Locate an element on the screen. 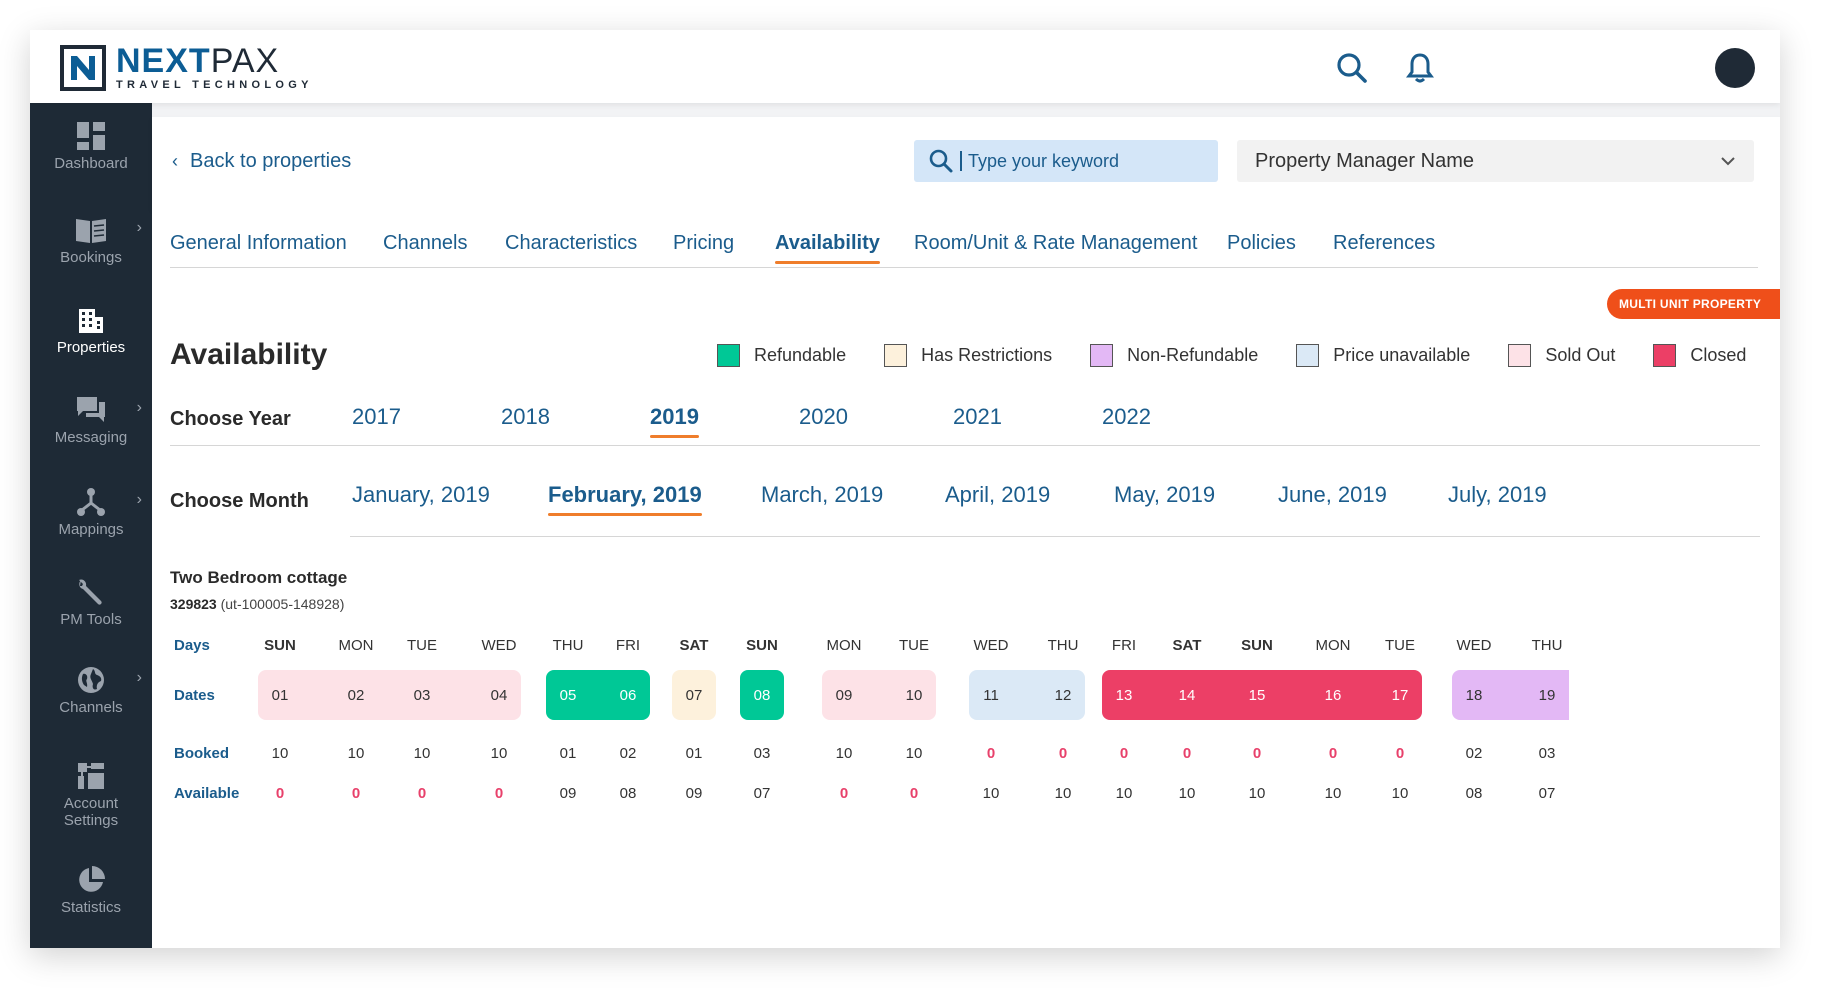  sidebar-item-channels: Channels › is located at coordinates (91, 690).